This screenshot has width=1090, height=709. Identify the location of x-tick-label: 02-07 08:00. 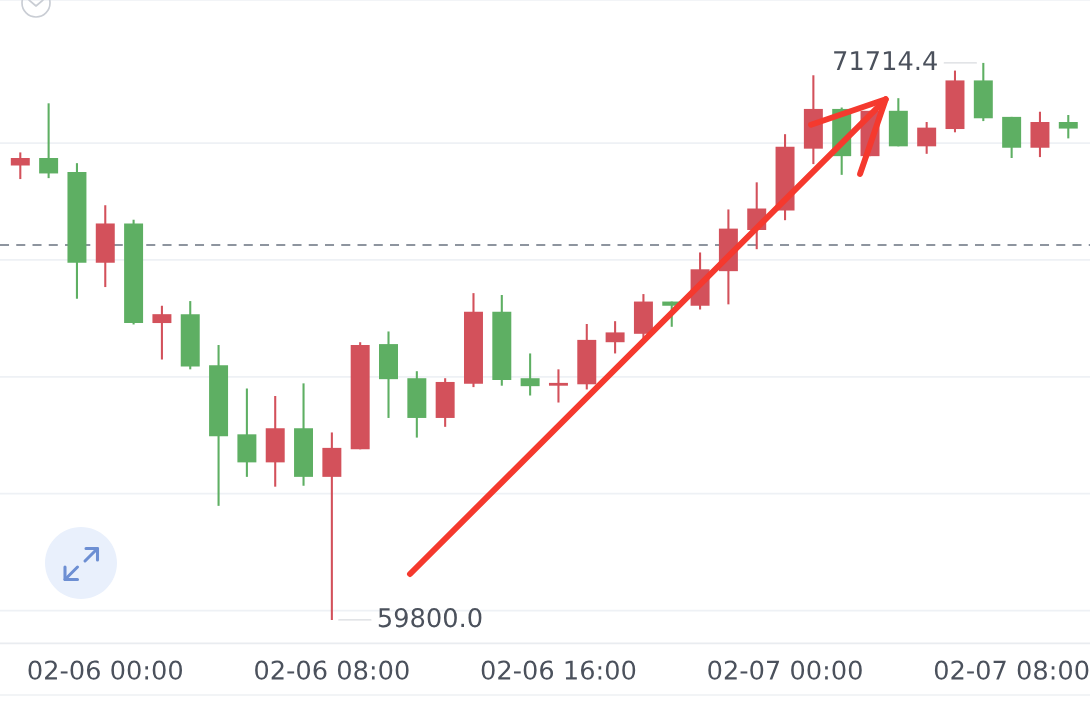
(1011, 670).